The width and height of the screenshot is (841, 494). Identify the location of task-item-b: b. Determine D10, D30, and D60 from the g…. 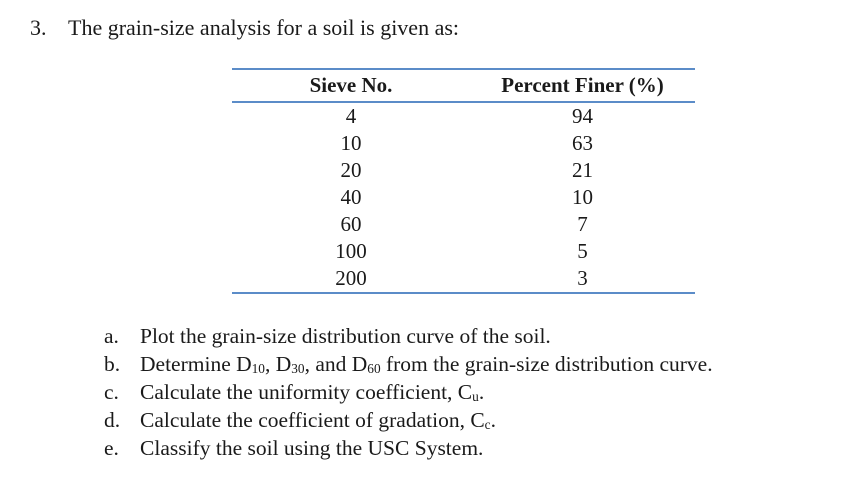
(408, 364).